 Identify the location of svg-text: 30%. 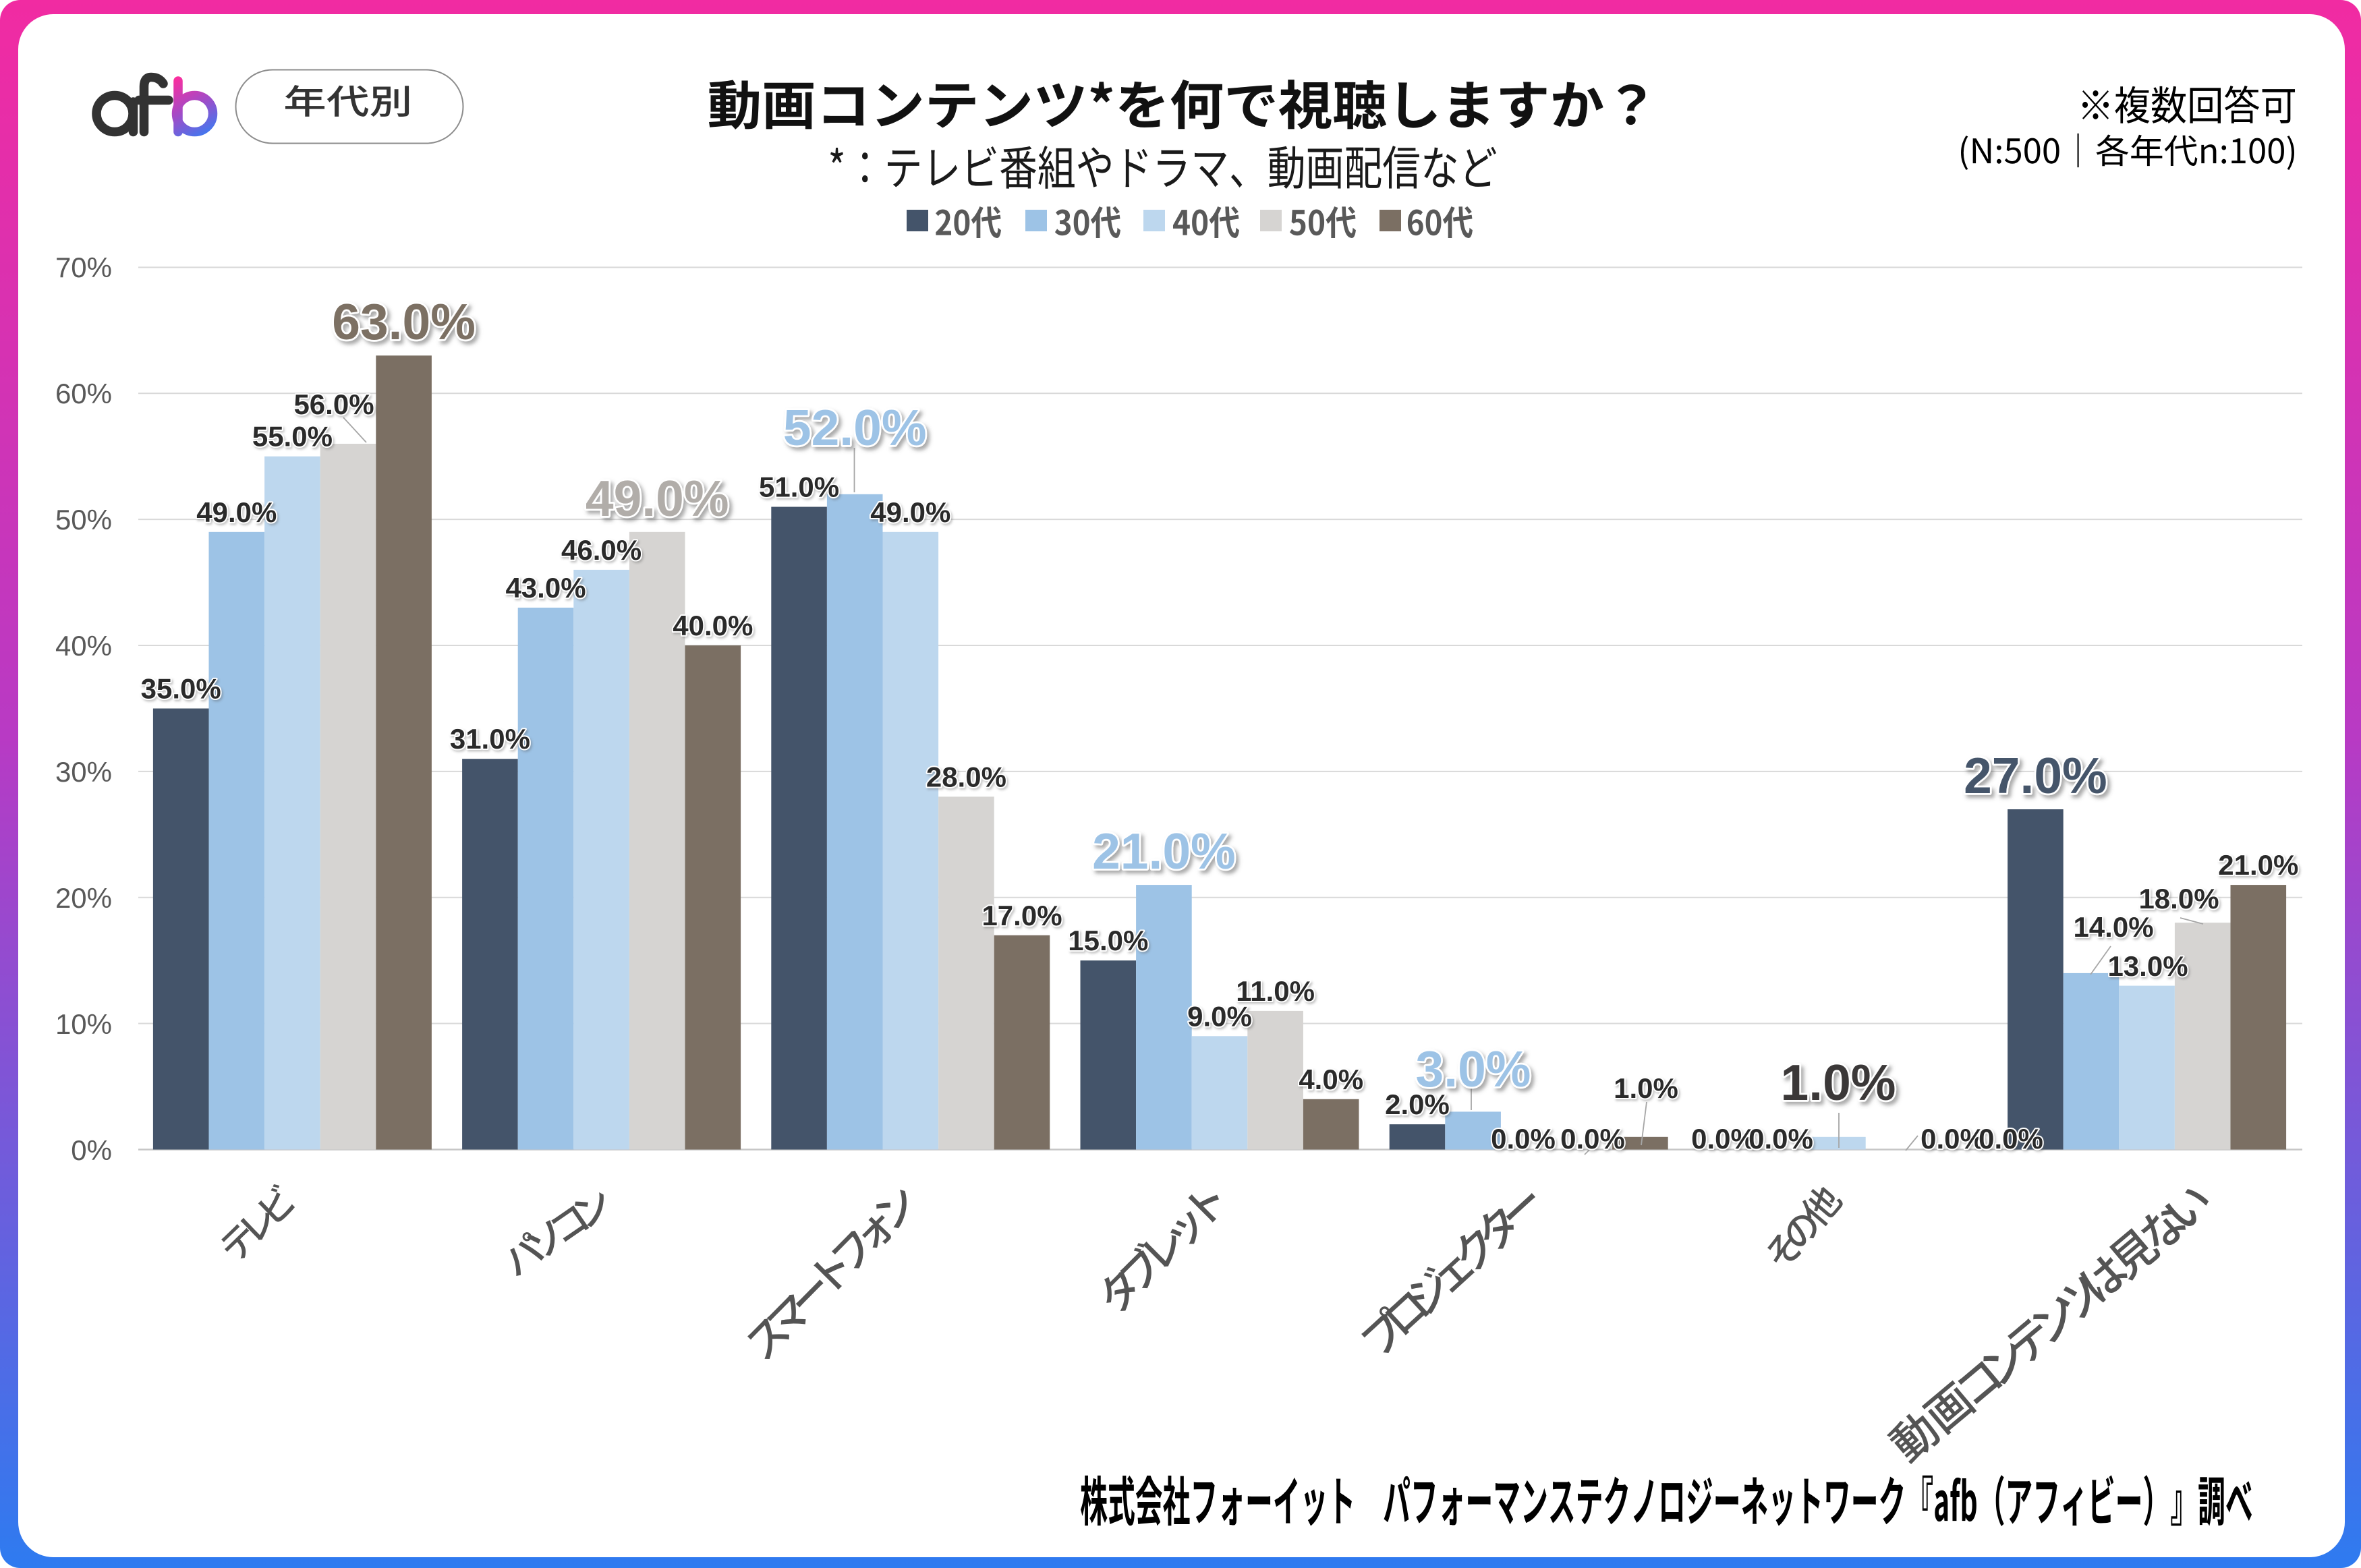
(83, 772).